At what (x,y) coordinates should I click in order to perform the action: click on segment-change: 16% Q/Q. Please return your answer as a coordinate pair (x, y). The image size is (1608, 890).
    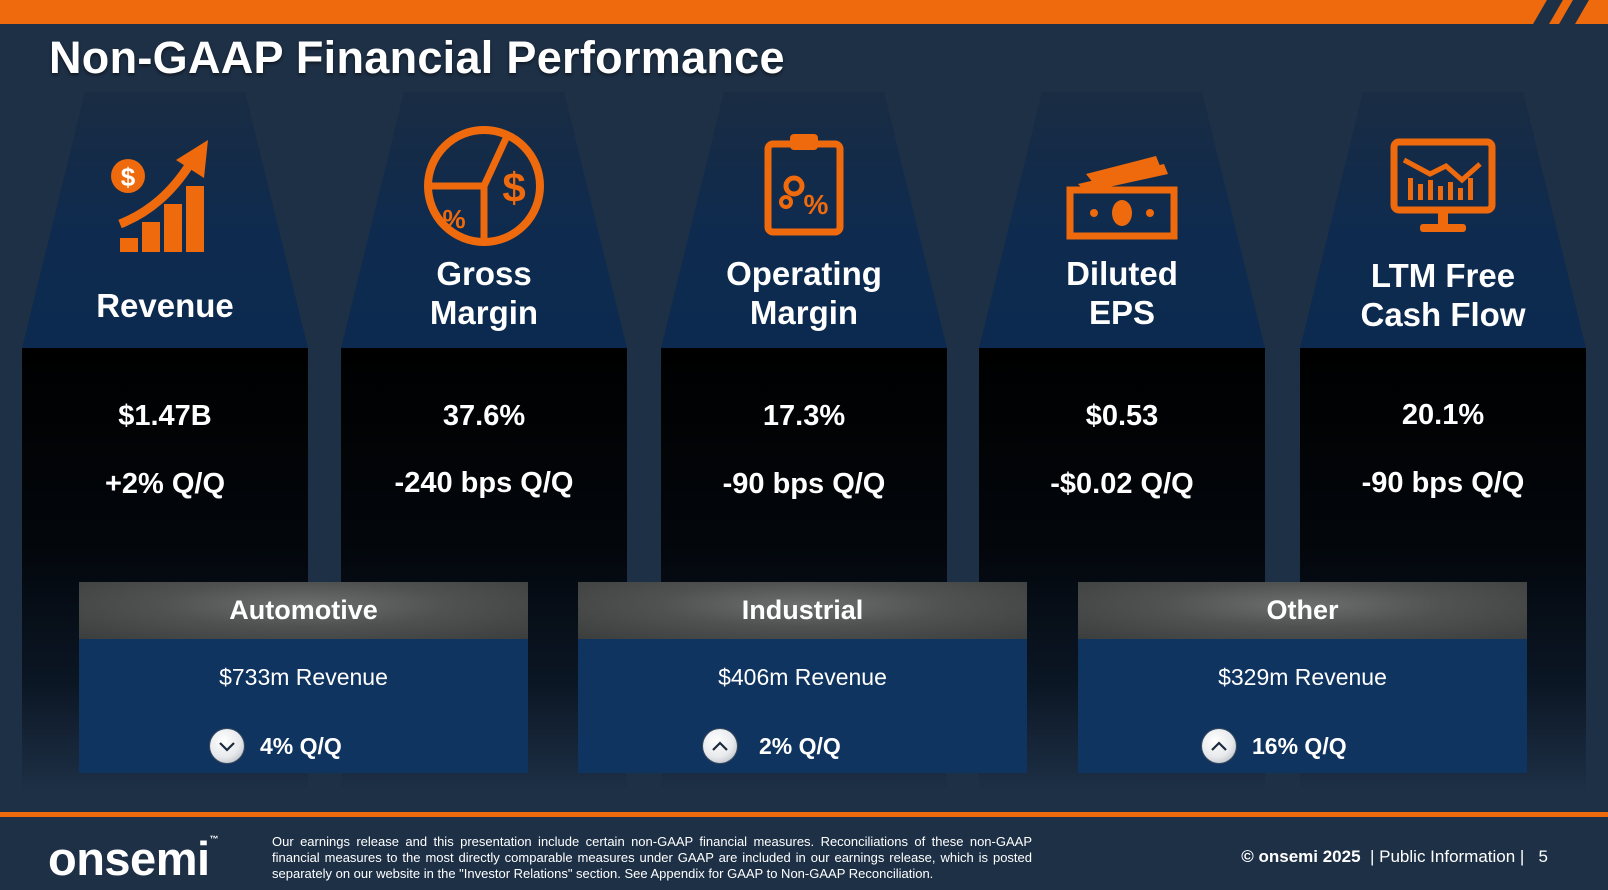
    Looking at the image, I should click on (1274, 746).